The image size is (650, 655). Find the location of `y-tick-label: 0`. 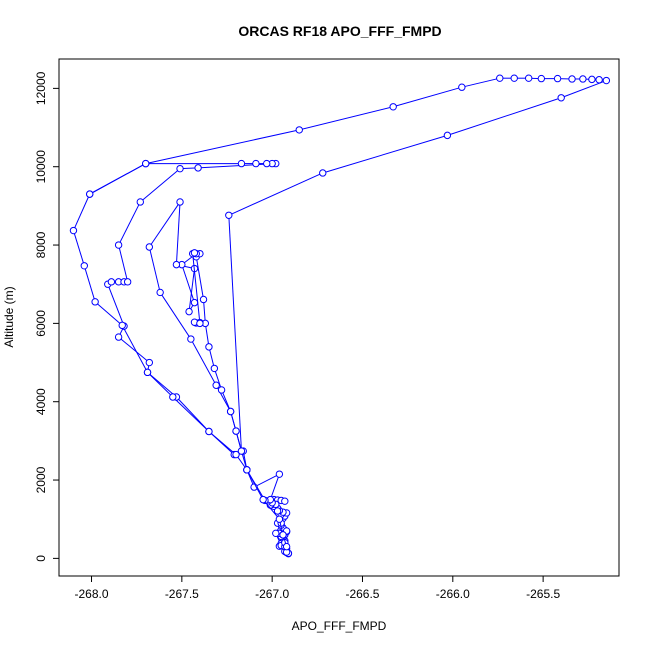

y-tick-label: 0 is located at coordinates (41, 558).